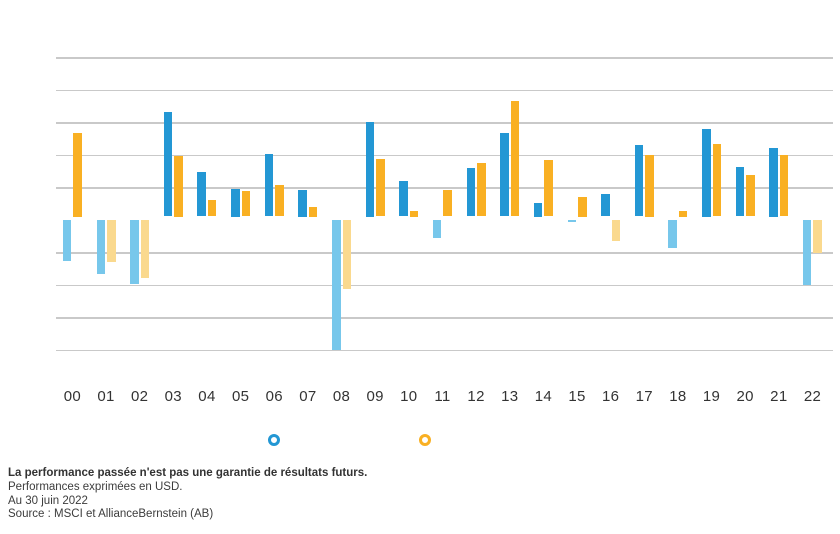 This screenshot has width=840, height=534. What do you see at coordinates (106, 396) in the screenshot?
I see `x-axis-label-01: 01` at bounding box center [106, 396].